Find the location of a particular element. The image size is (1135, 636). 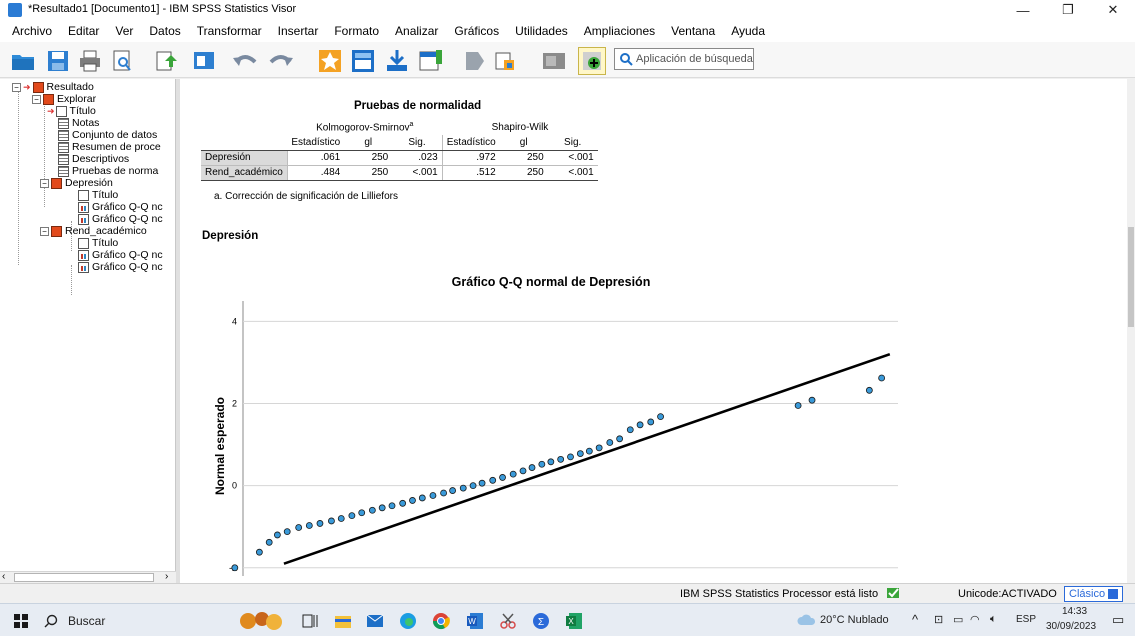

wifi-icon: ◠ is located at coordinates (975, 620).